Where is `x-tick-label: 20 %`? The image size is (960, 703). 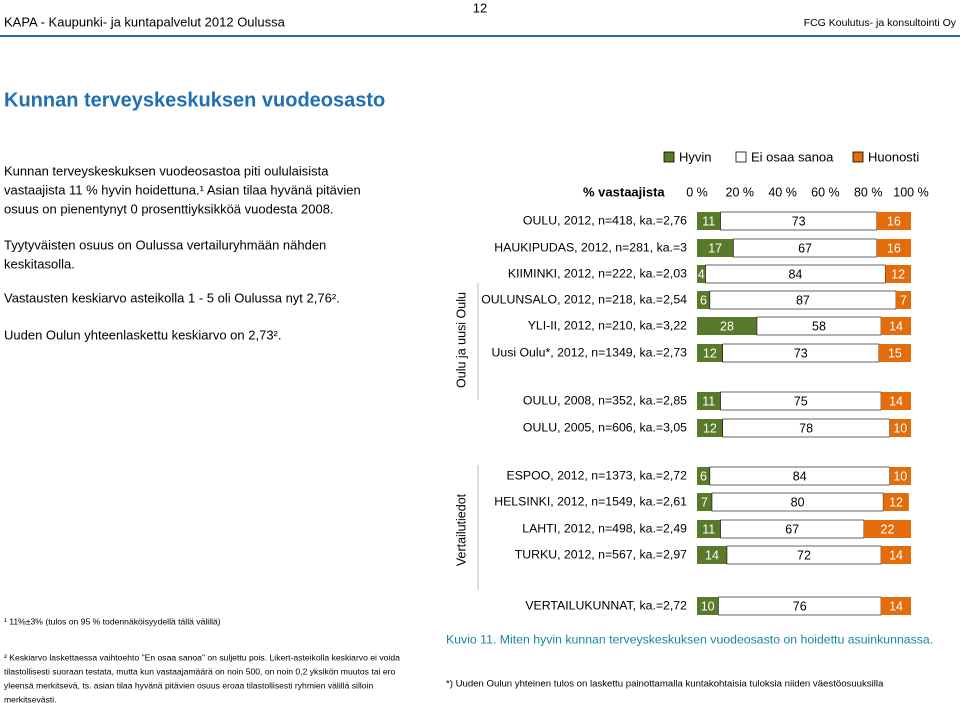 x-tick-label: 20 % is located at coordinates (740, 192).